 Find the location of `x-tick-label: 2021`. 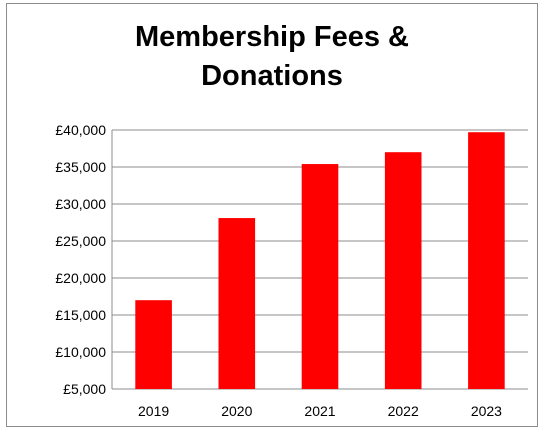

x-tick-label: 2021 is located at coordinates (319, 411).